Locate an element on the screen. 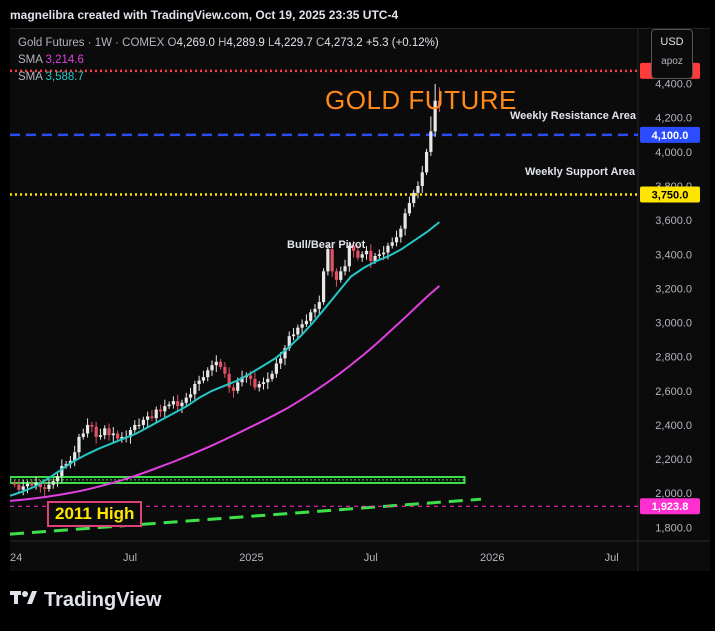 This screenshot has width=715, height=631. long-term-trendline is located at coordinates (246, 516).